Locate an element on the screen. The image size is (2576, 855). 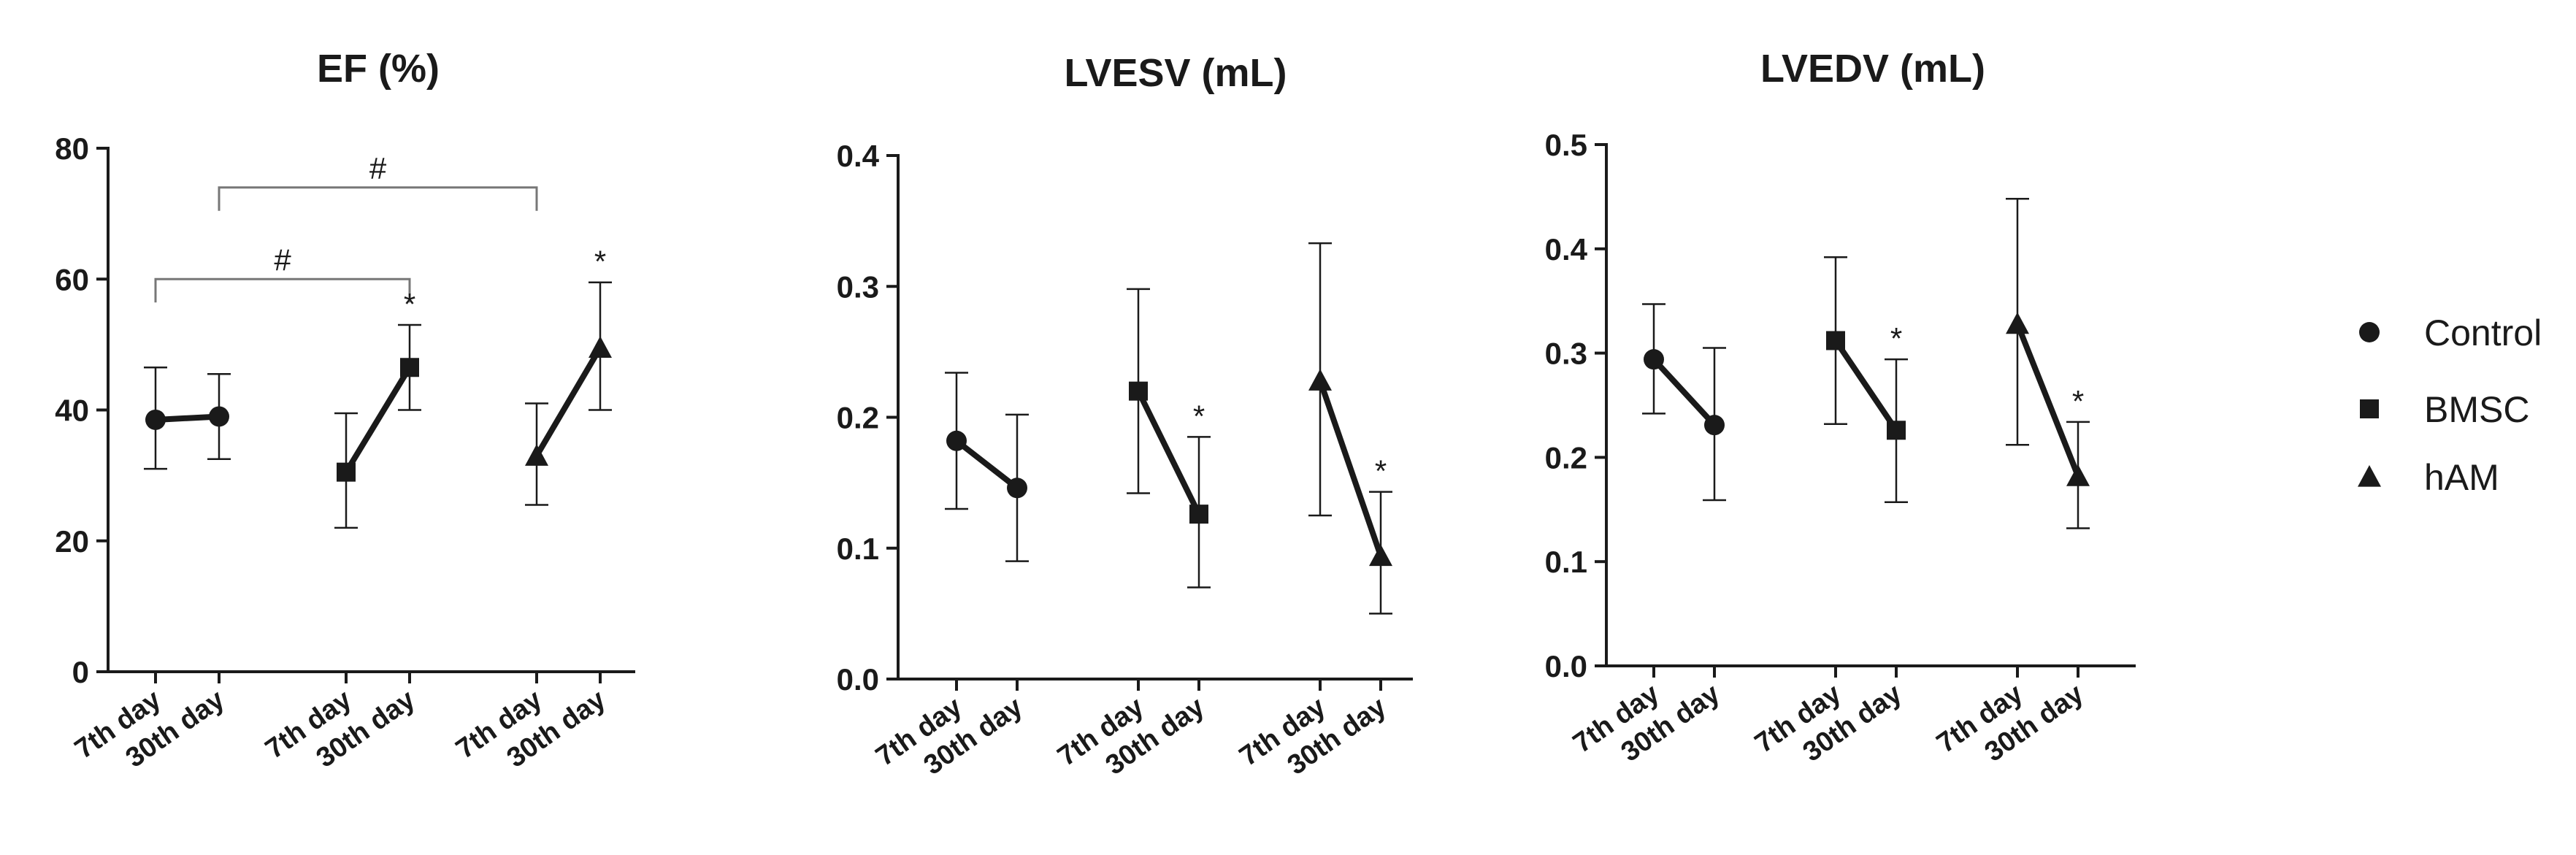
panel-title: LVESV (mL) is located at coordinates (1175, 73).